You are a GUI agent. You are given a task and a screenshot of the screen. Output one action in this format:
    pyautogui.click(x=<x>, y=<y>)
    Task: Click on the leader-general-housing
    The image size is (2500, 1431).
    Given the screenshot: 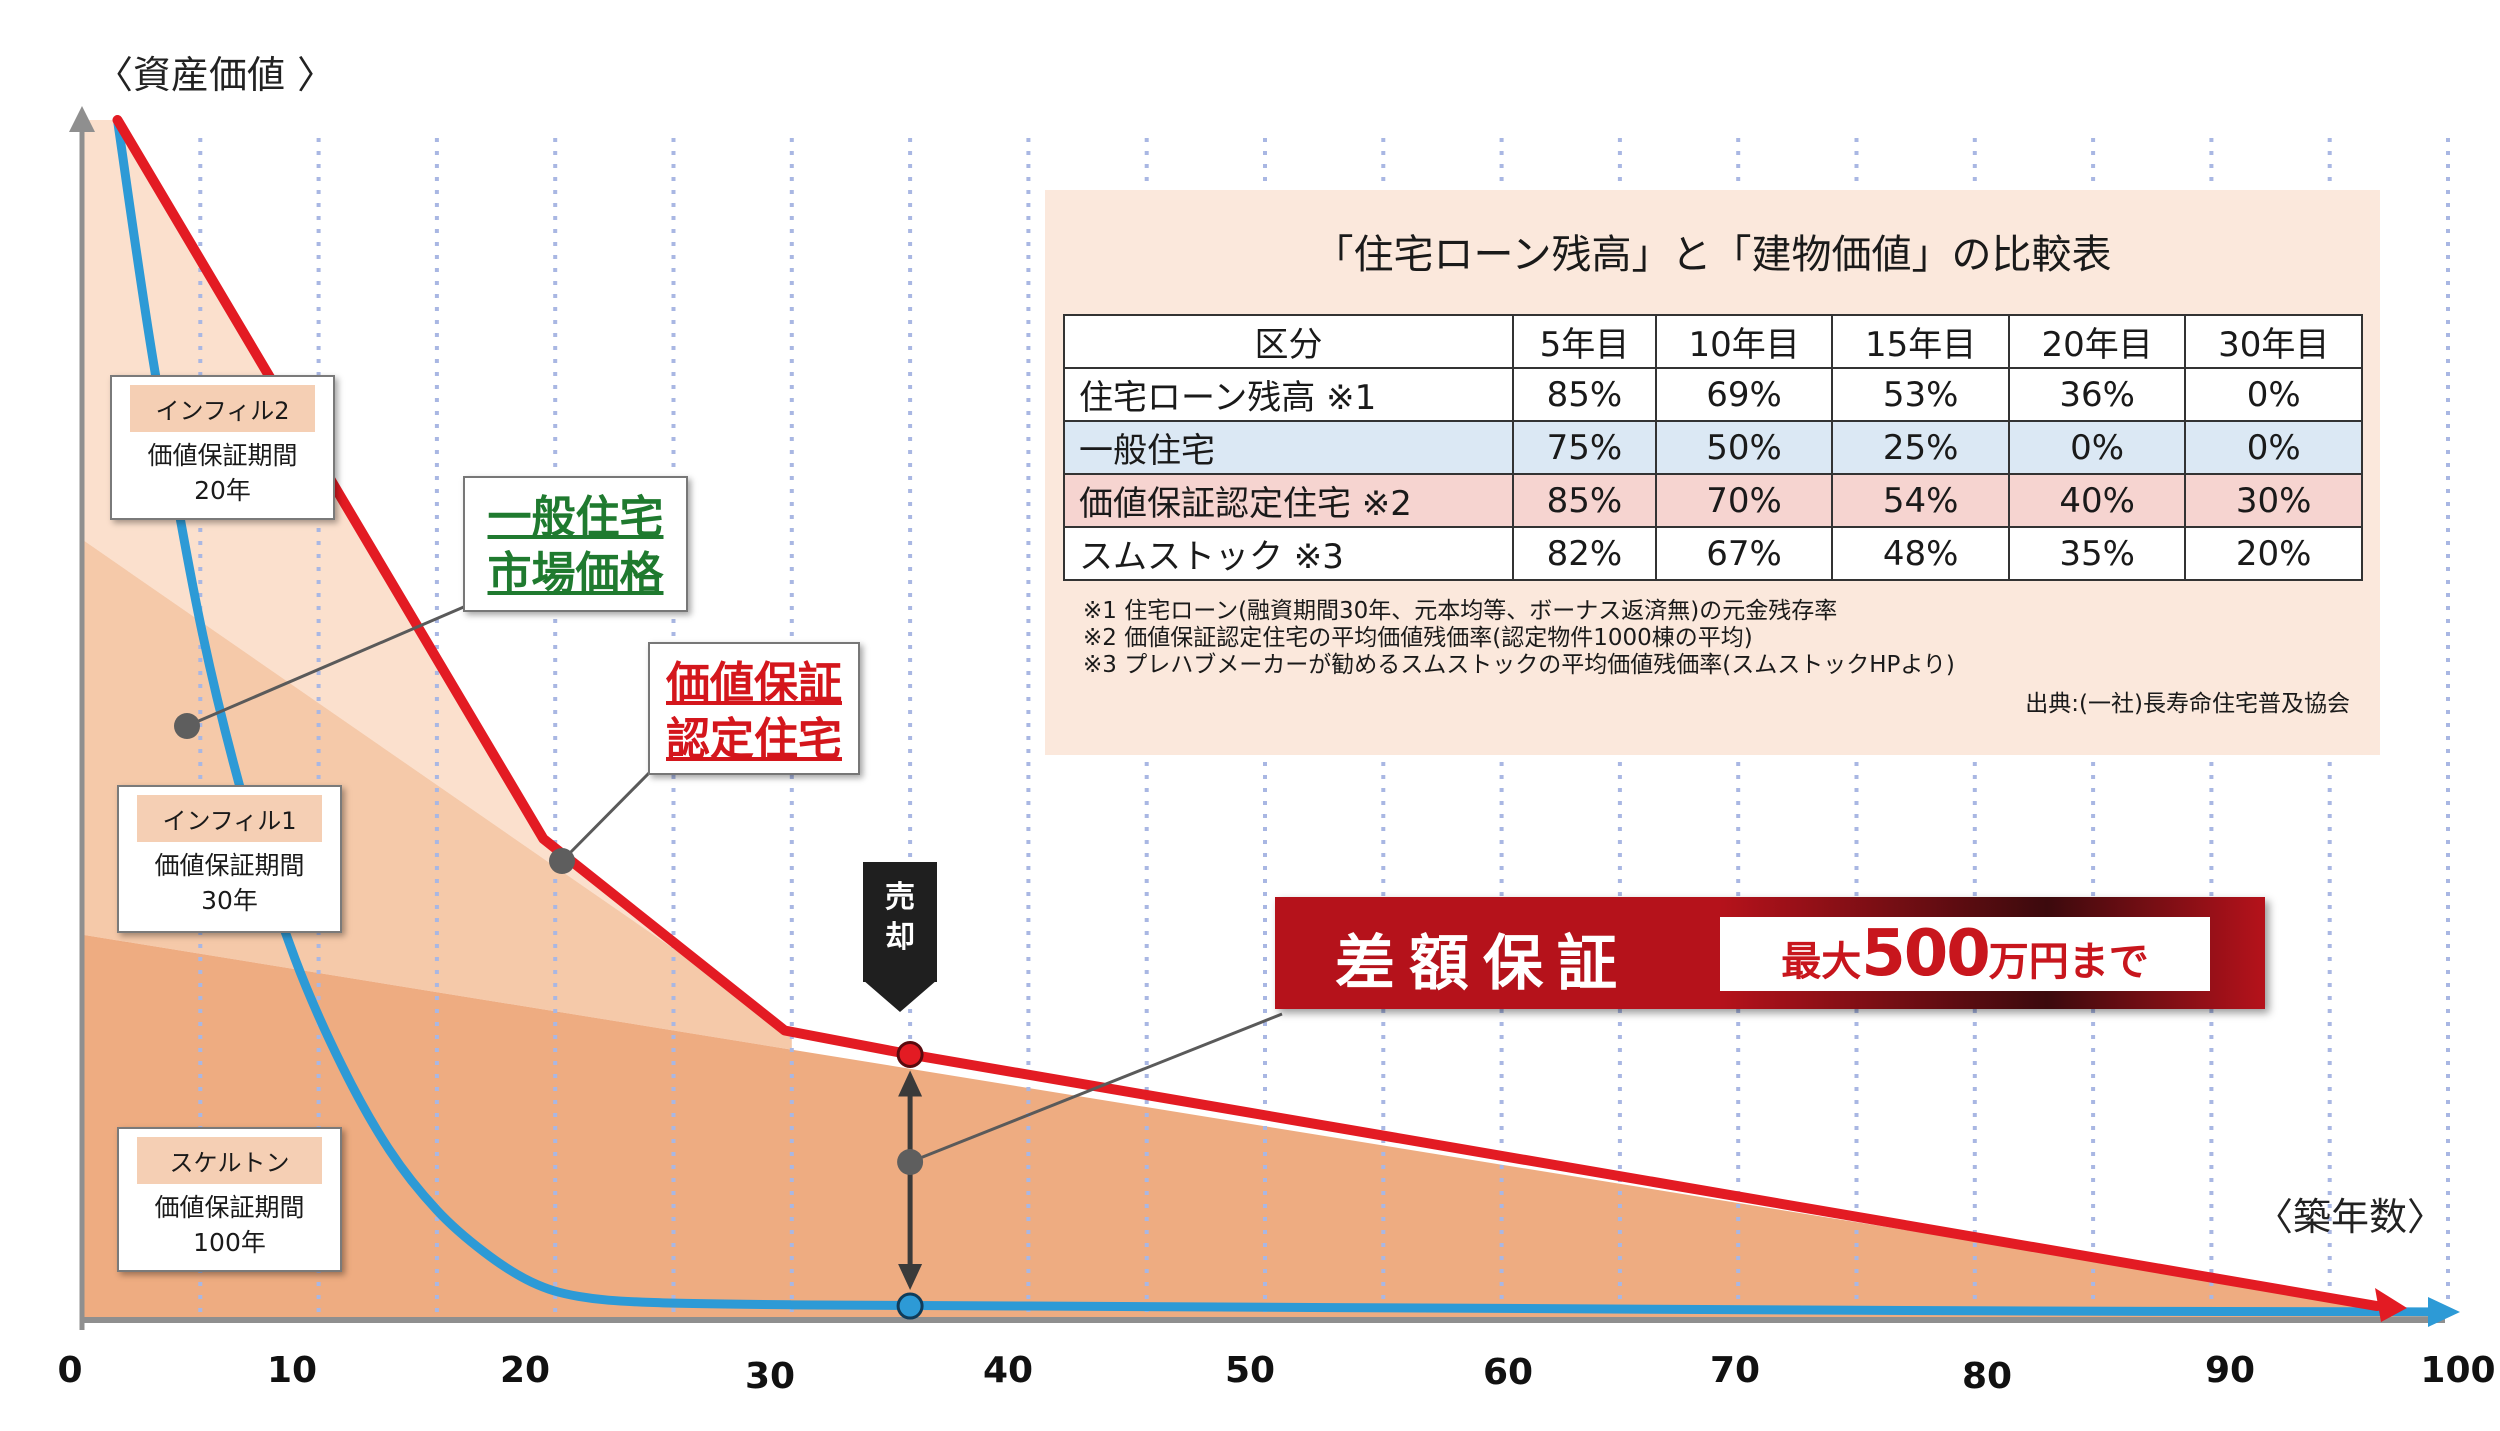 What is the action you would take?
    pyautogui.click(x=333, y=663)
    